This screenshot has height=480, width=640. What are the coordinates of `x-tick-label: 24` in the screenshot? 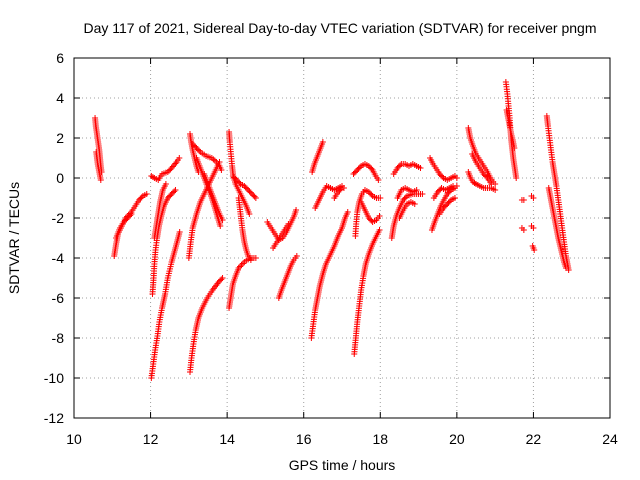 It's located at (610, 439).